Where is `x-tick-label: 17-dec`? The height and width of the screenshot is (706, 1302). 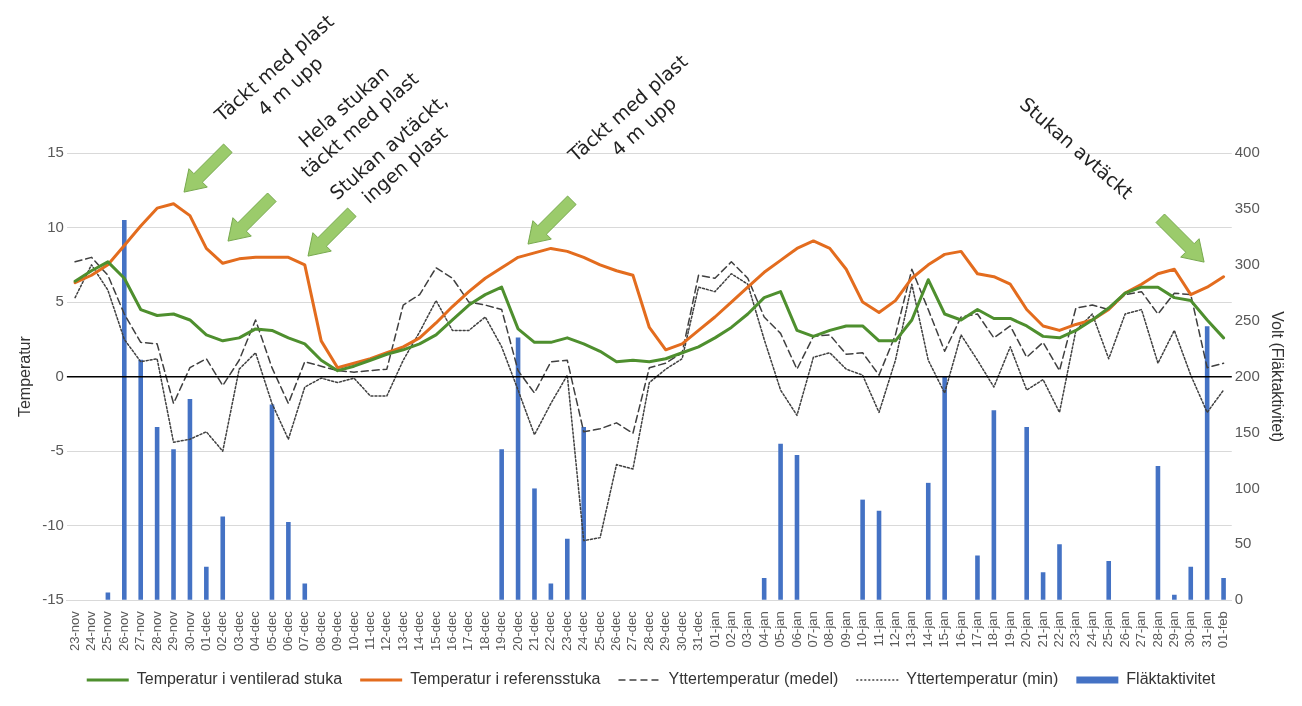 x-tick-label: 17-dec is located at coordinates (468, 630).